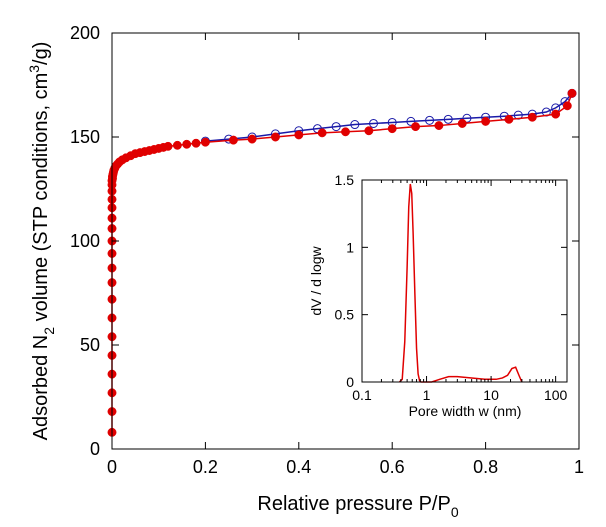 The image size is (606, 527). I want to click on main-y-tick-label: 200, so click(85, 33).